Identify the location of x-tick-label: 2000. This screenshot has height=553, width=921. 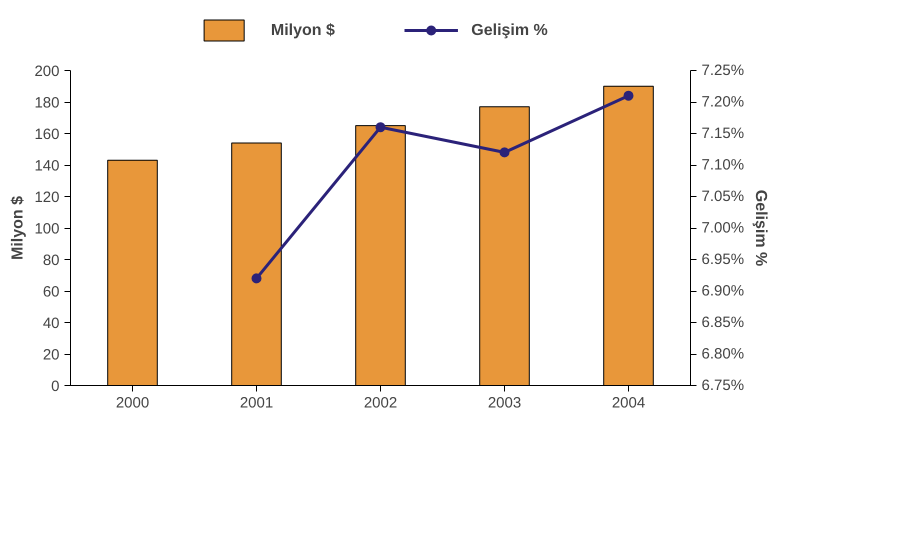
(133, 403).